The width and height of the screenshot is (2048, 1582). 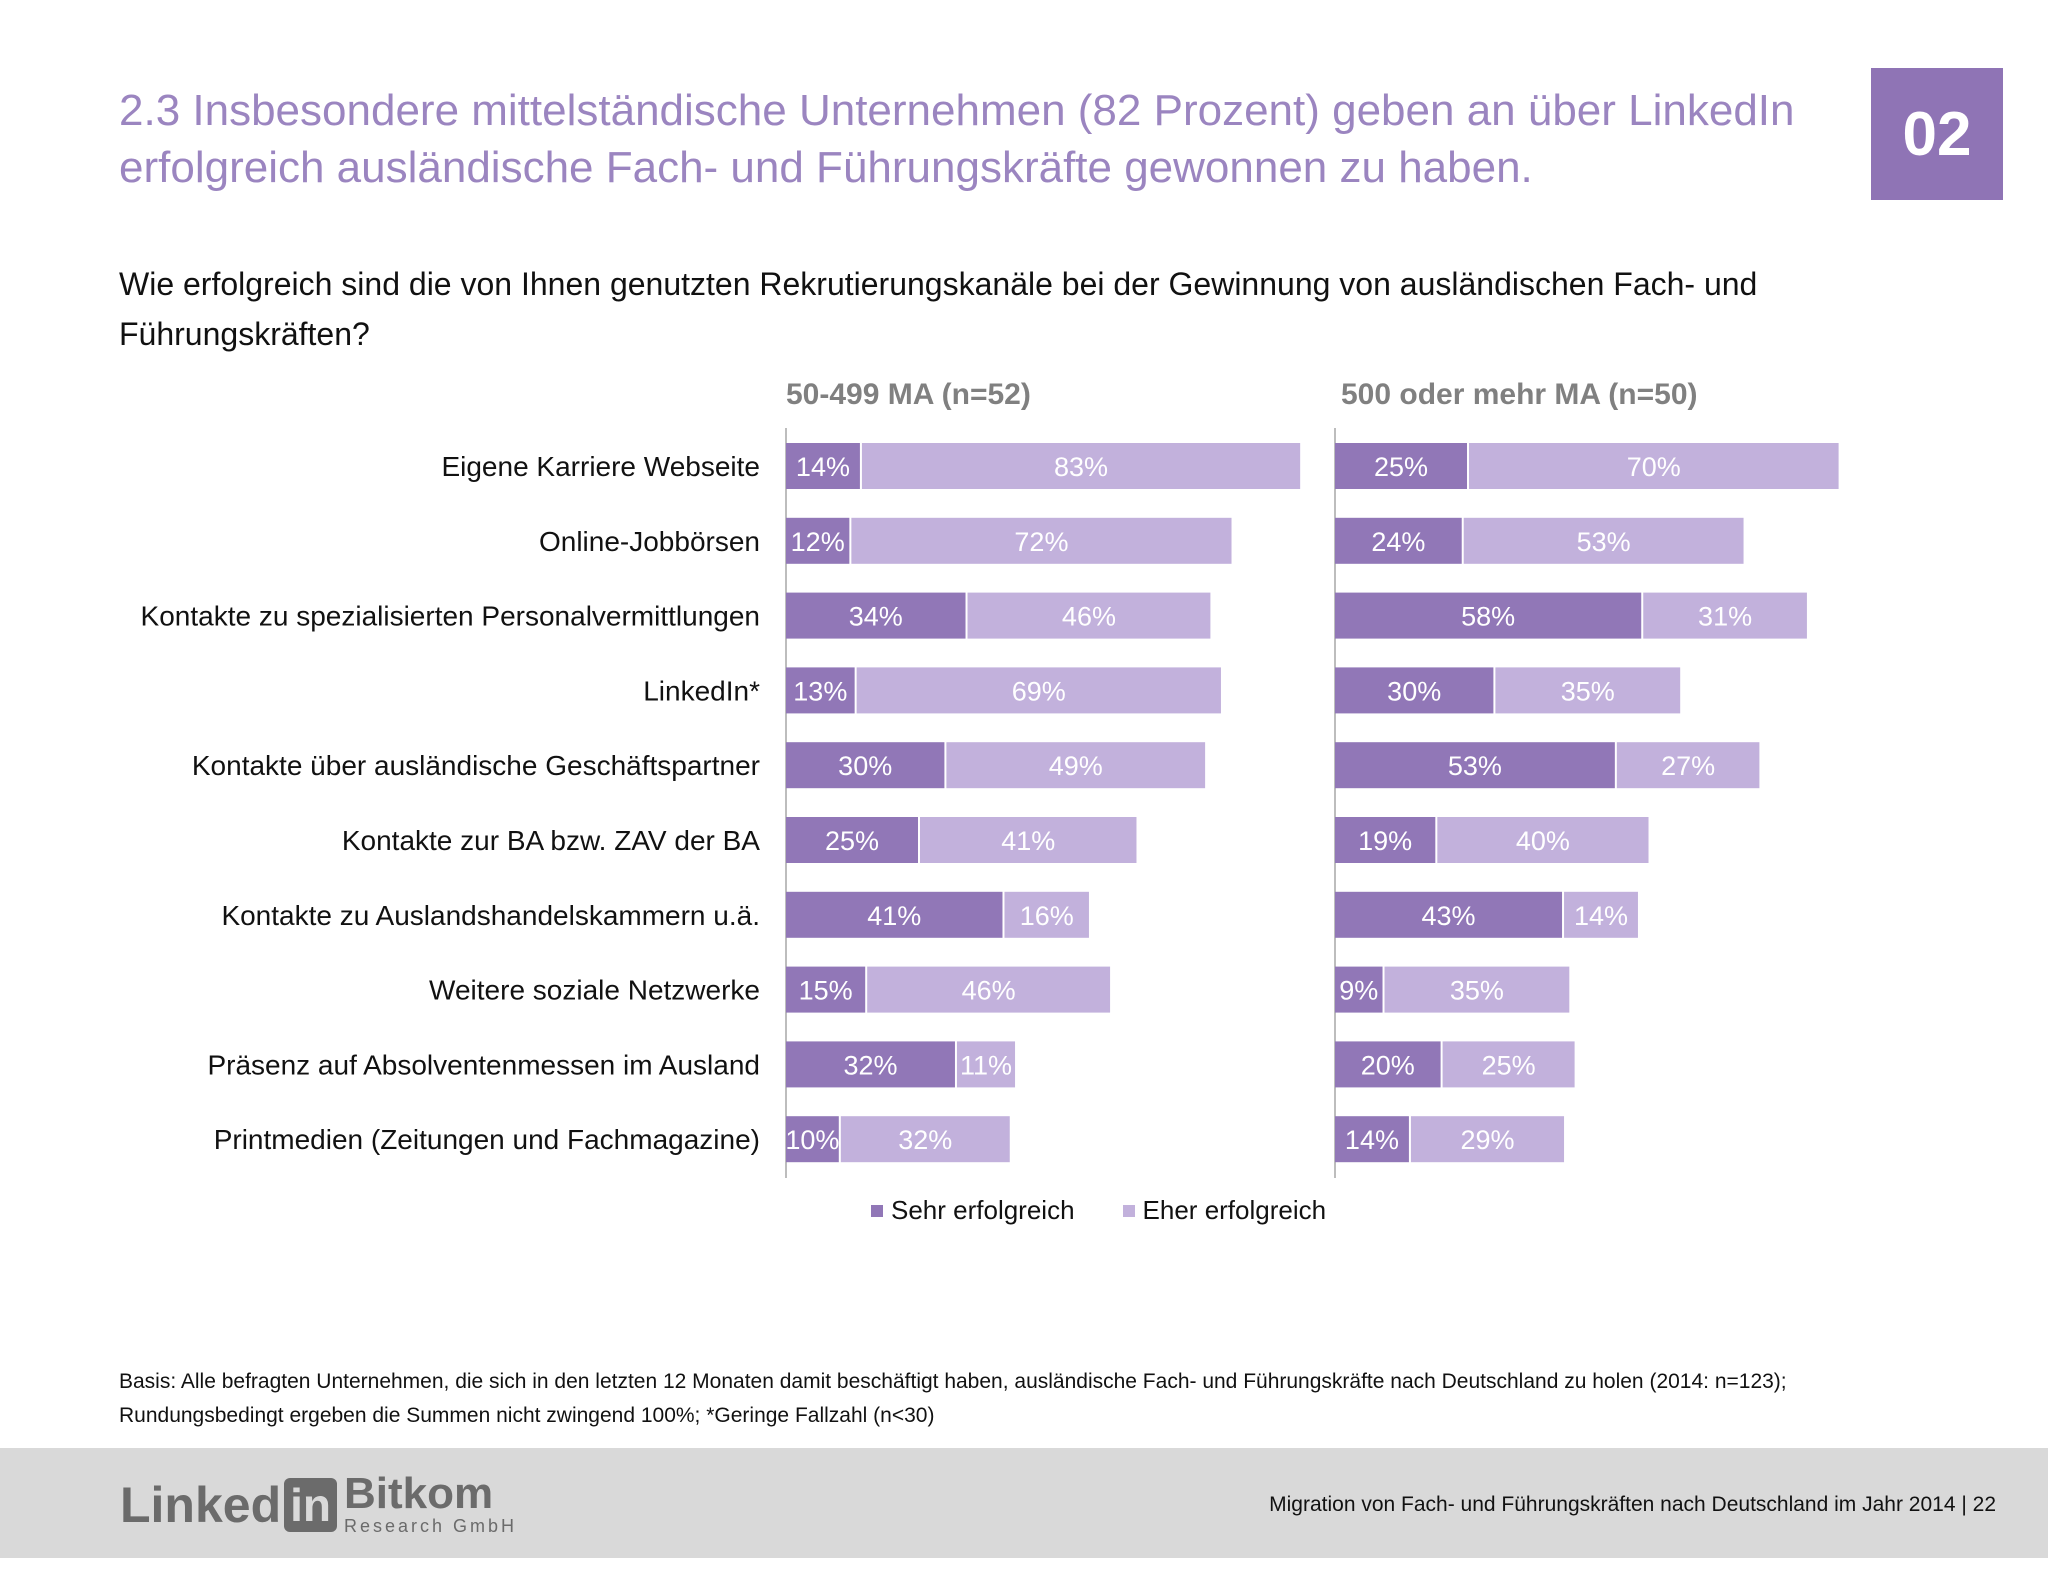 What do you see at coordinates (812, 1140) in the screenshot?
I see `data-label-sehr: 10%` at bounding box center [812, 1140].